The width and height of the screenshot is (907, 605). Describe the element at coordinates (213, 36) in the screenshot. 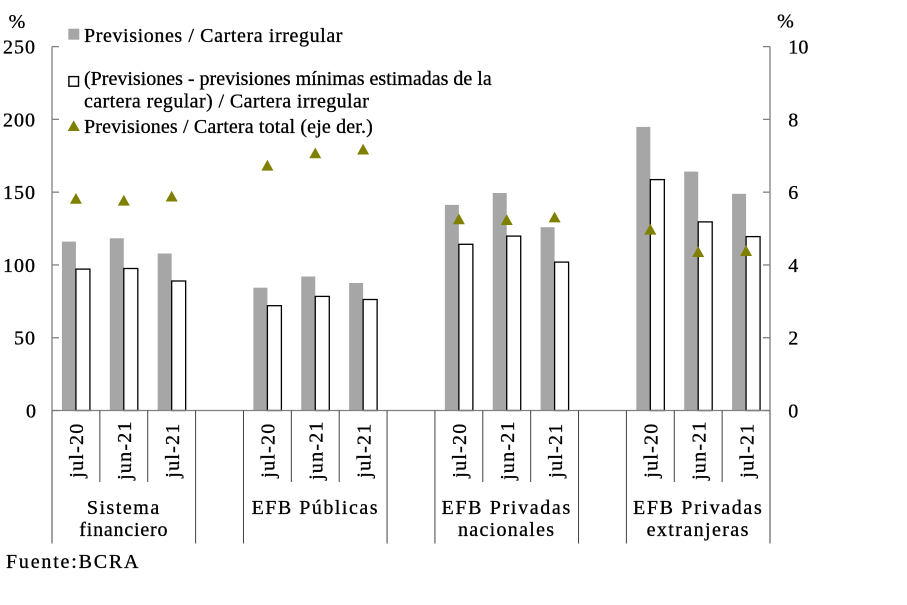

I see `svg-text:Previsiones / Cartera irregula: Previsiones / Cartera irregular` at that location.